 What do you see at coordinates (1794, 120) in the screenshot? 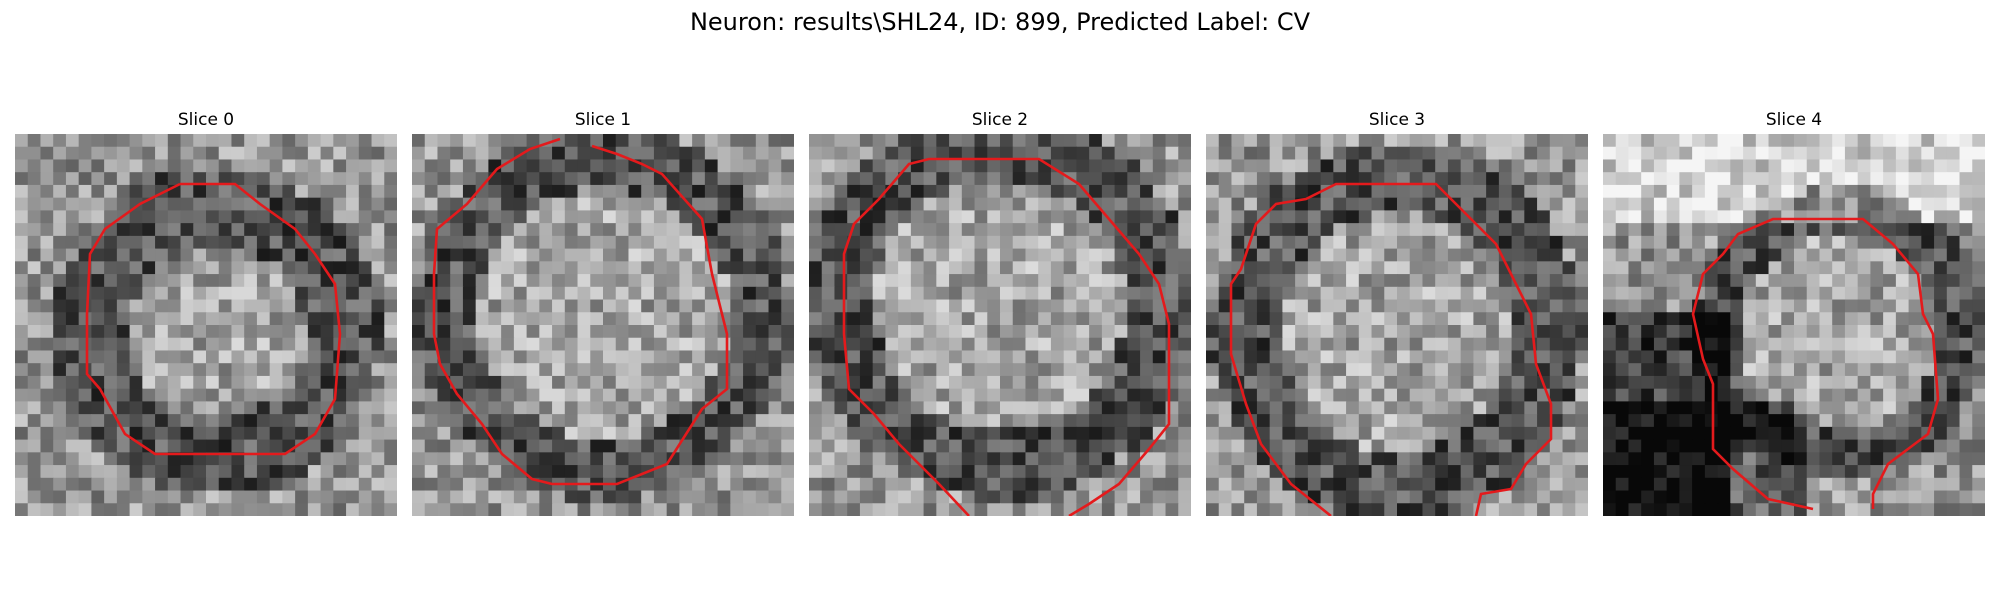
I see `slice-title: Slice 4` at bounding box center [1794, 120].